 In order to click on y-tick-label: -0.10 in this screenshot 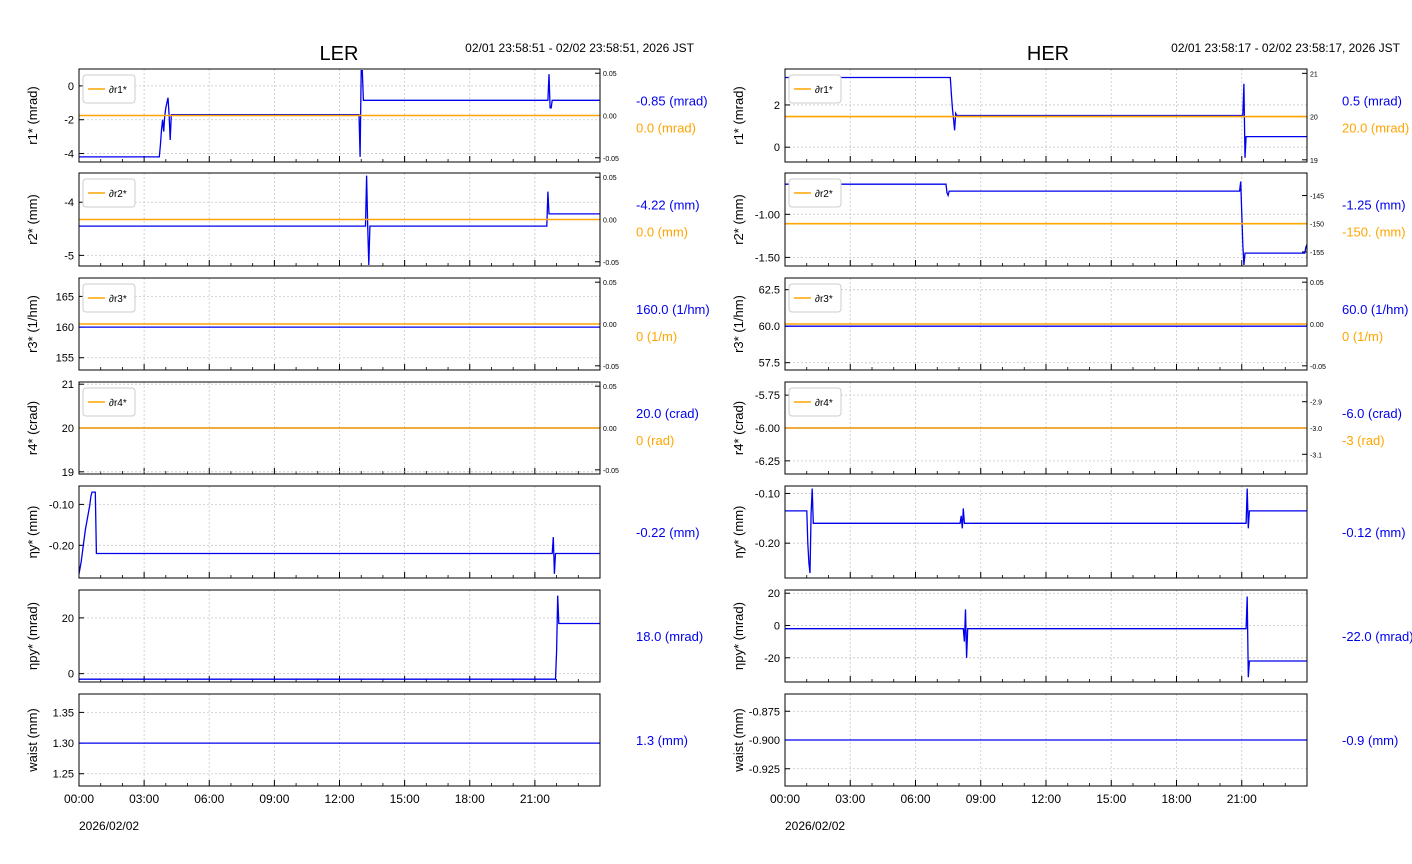, I will do `click(767, 494)`.